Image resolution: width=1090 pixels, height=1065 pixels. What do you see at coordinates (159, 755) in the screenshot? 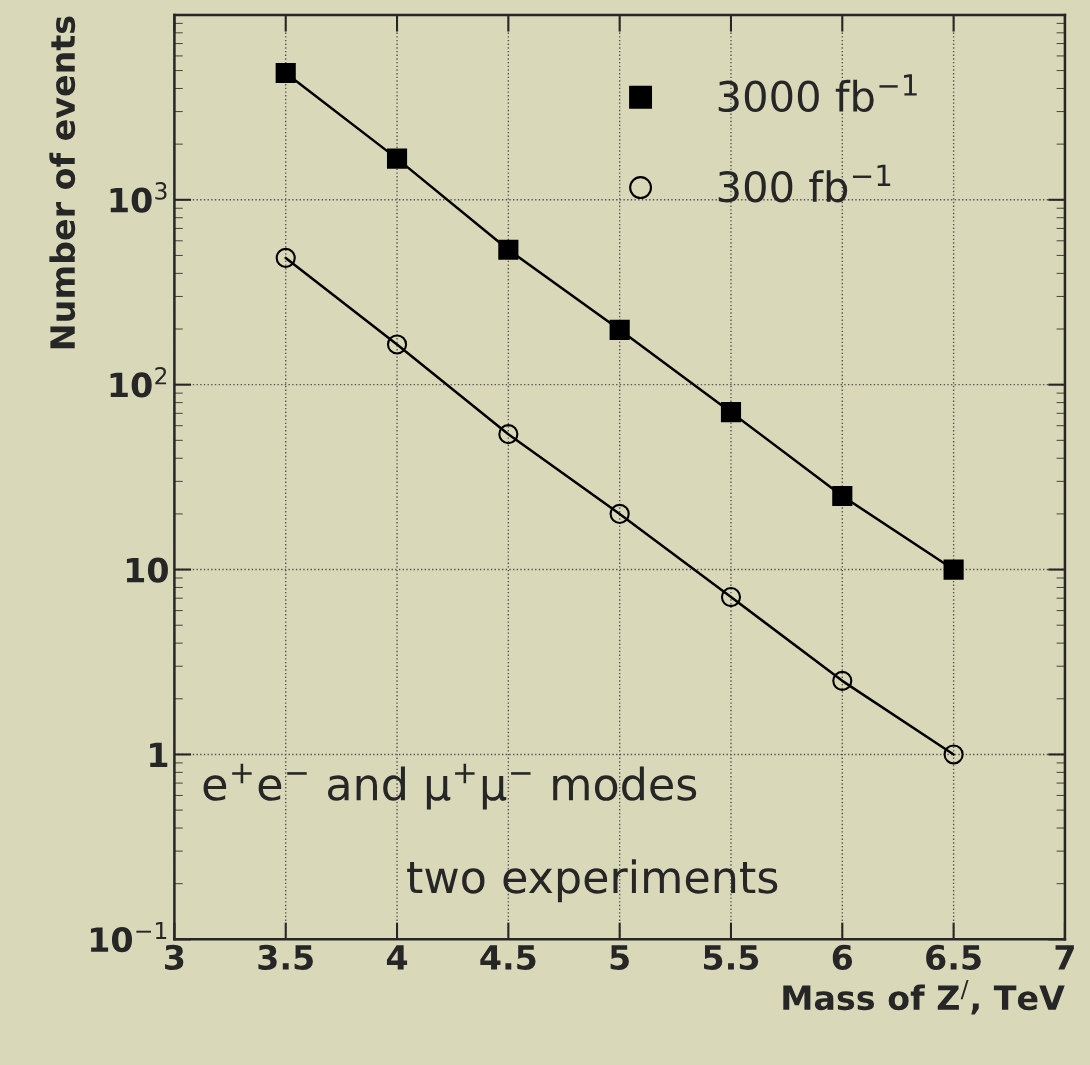
I see `y-tick-label: 1` at bounding box center [159, 755].